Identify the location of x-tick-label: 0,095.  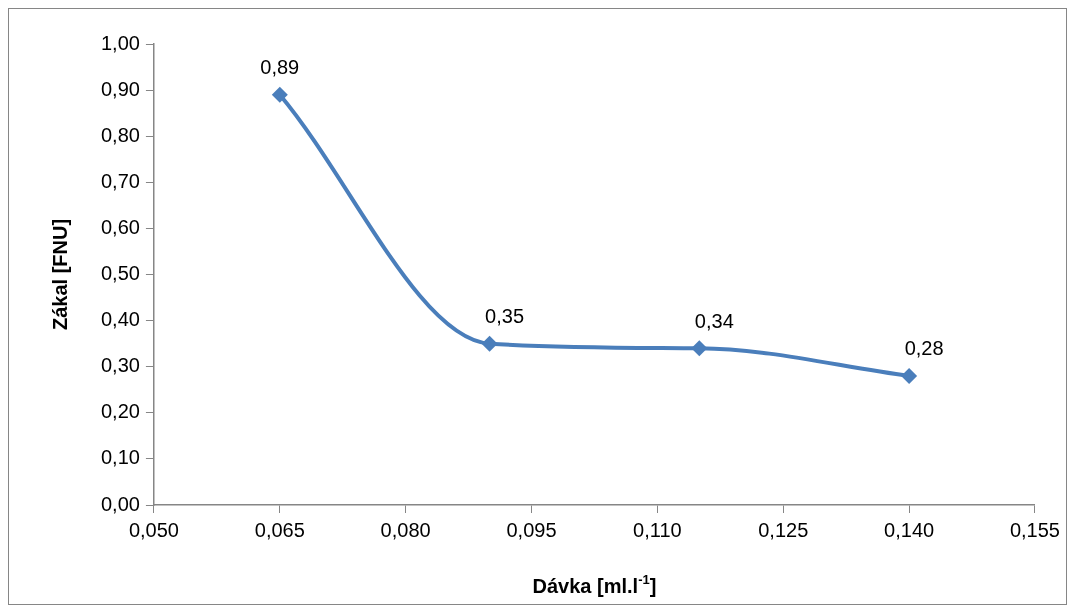
(531, 529).